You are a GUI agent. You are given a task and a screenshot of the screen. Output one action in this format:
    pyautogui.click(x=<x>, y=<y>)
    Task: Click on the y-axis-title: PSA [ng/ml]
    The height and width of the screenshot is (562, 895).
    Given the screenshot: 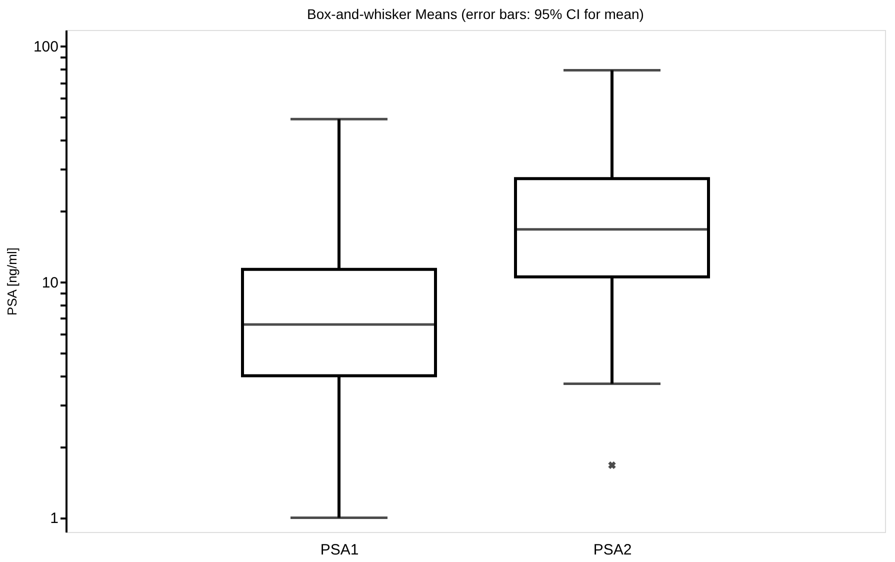 What is the action you would take?
    pyautogui.click(x=12, y=282)
    